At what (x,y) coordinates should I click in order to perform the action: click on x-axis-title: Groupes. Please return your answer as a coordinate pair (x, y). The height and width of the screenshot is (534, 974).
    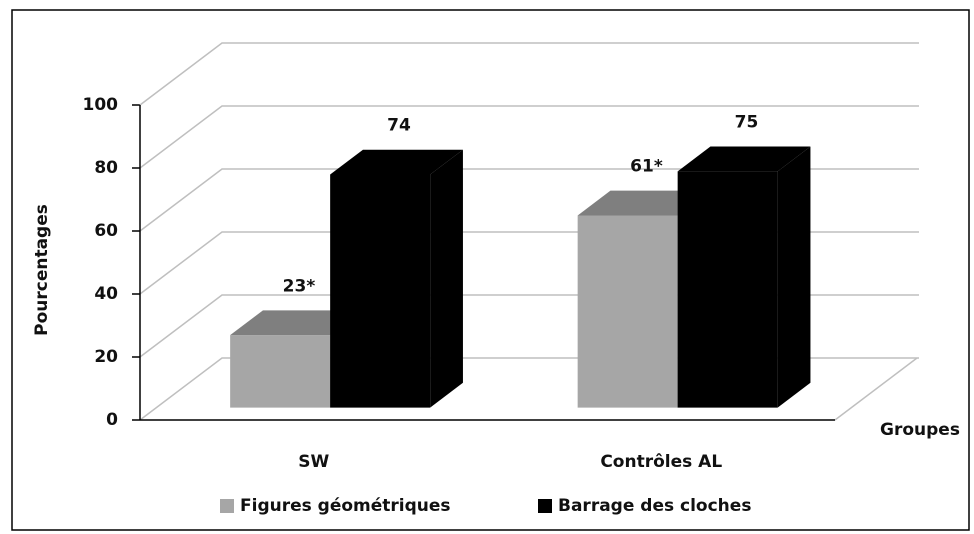
    Looking at the image, I should click on (920, 430).